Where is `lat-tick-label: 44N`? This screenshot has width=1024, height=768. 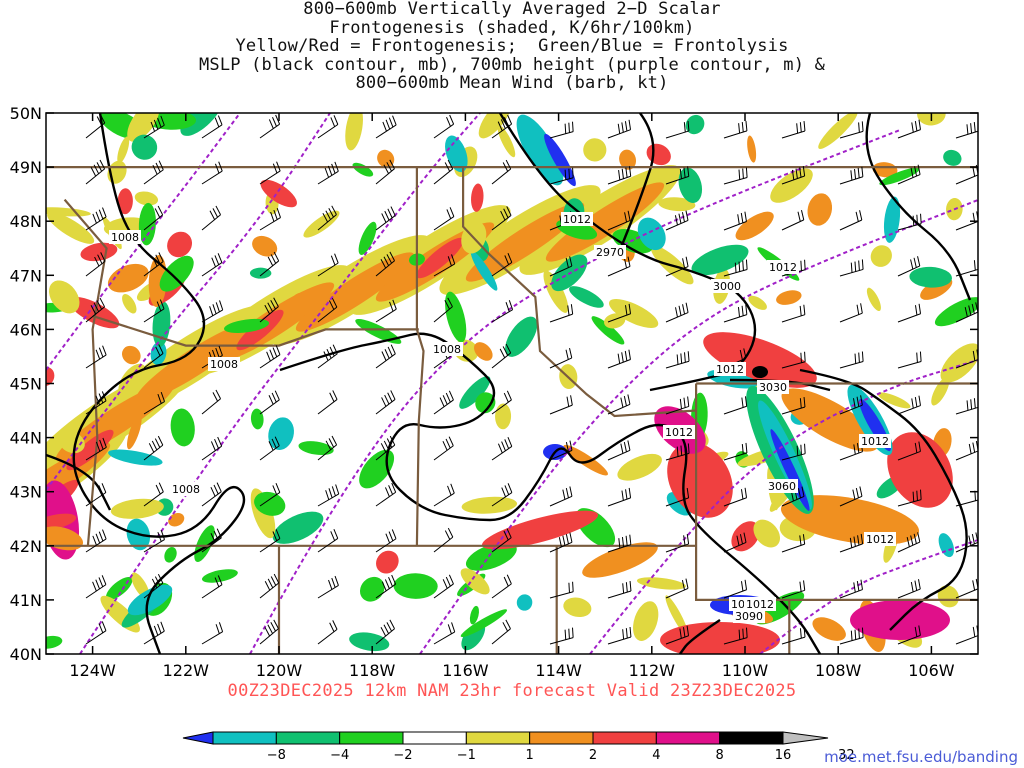 lat-tick-label: 44N is located at coordinates (26, 438).